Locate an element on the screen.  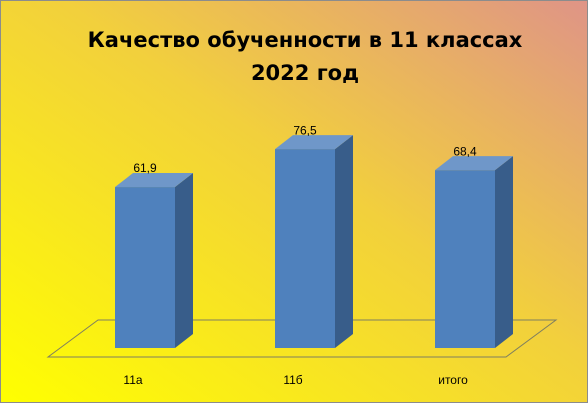
x-tick-label: 11б is located at coordinates (292, 380).